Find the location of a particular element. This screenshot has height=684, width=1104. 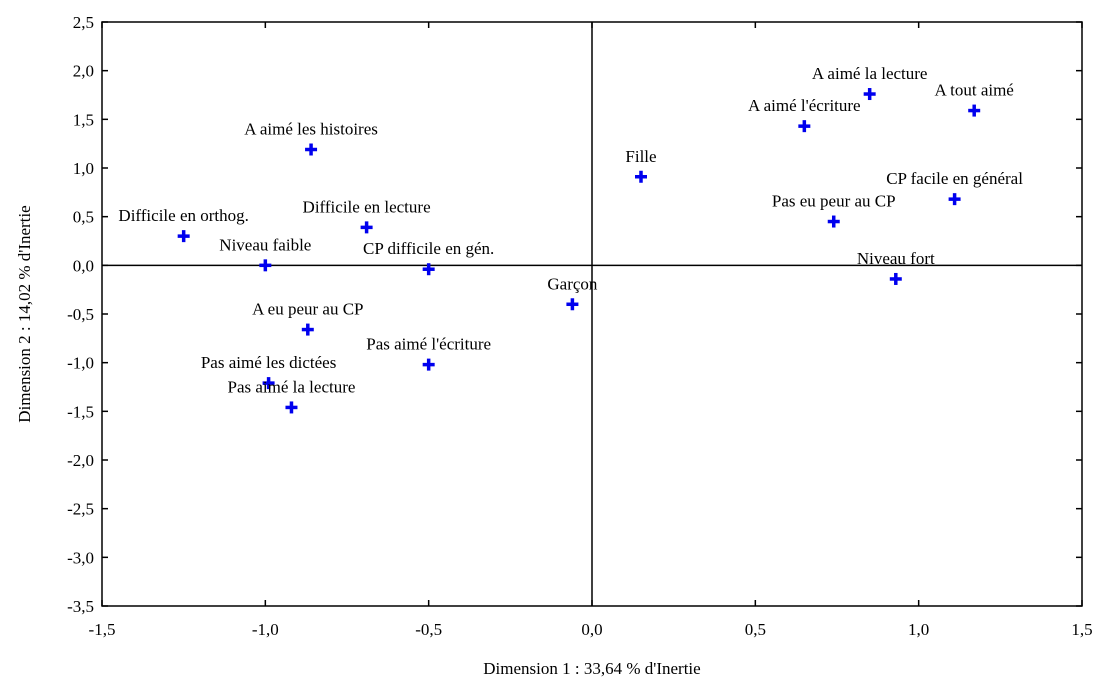

data-point: Pas aimé la lecture is located at coordinates (292, 395).